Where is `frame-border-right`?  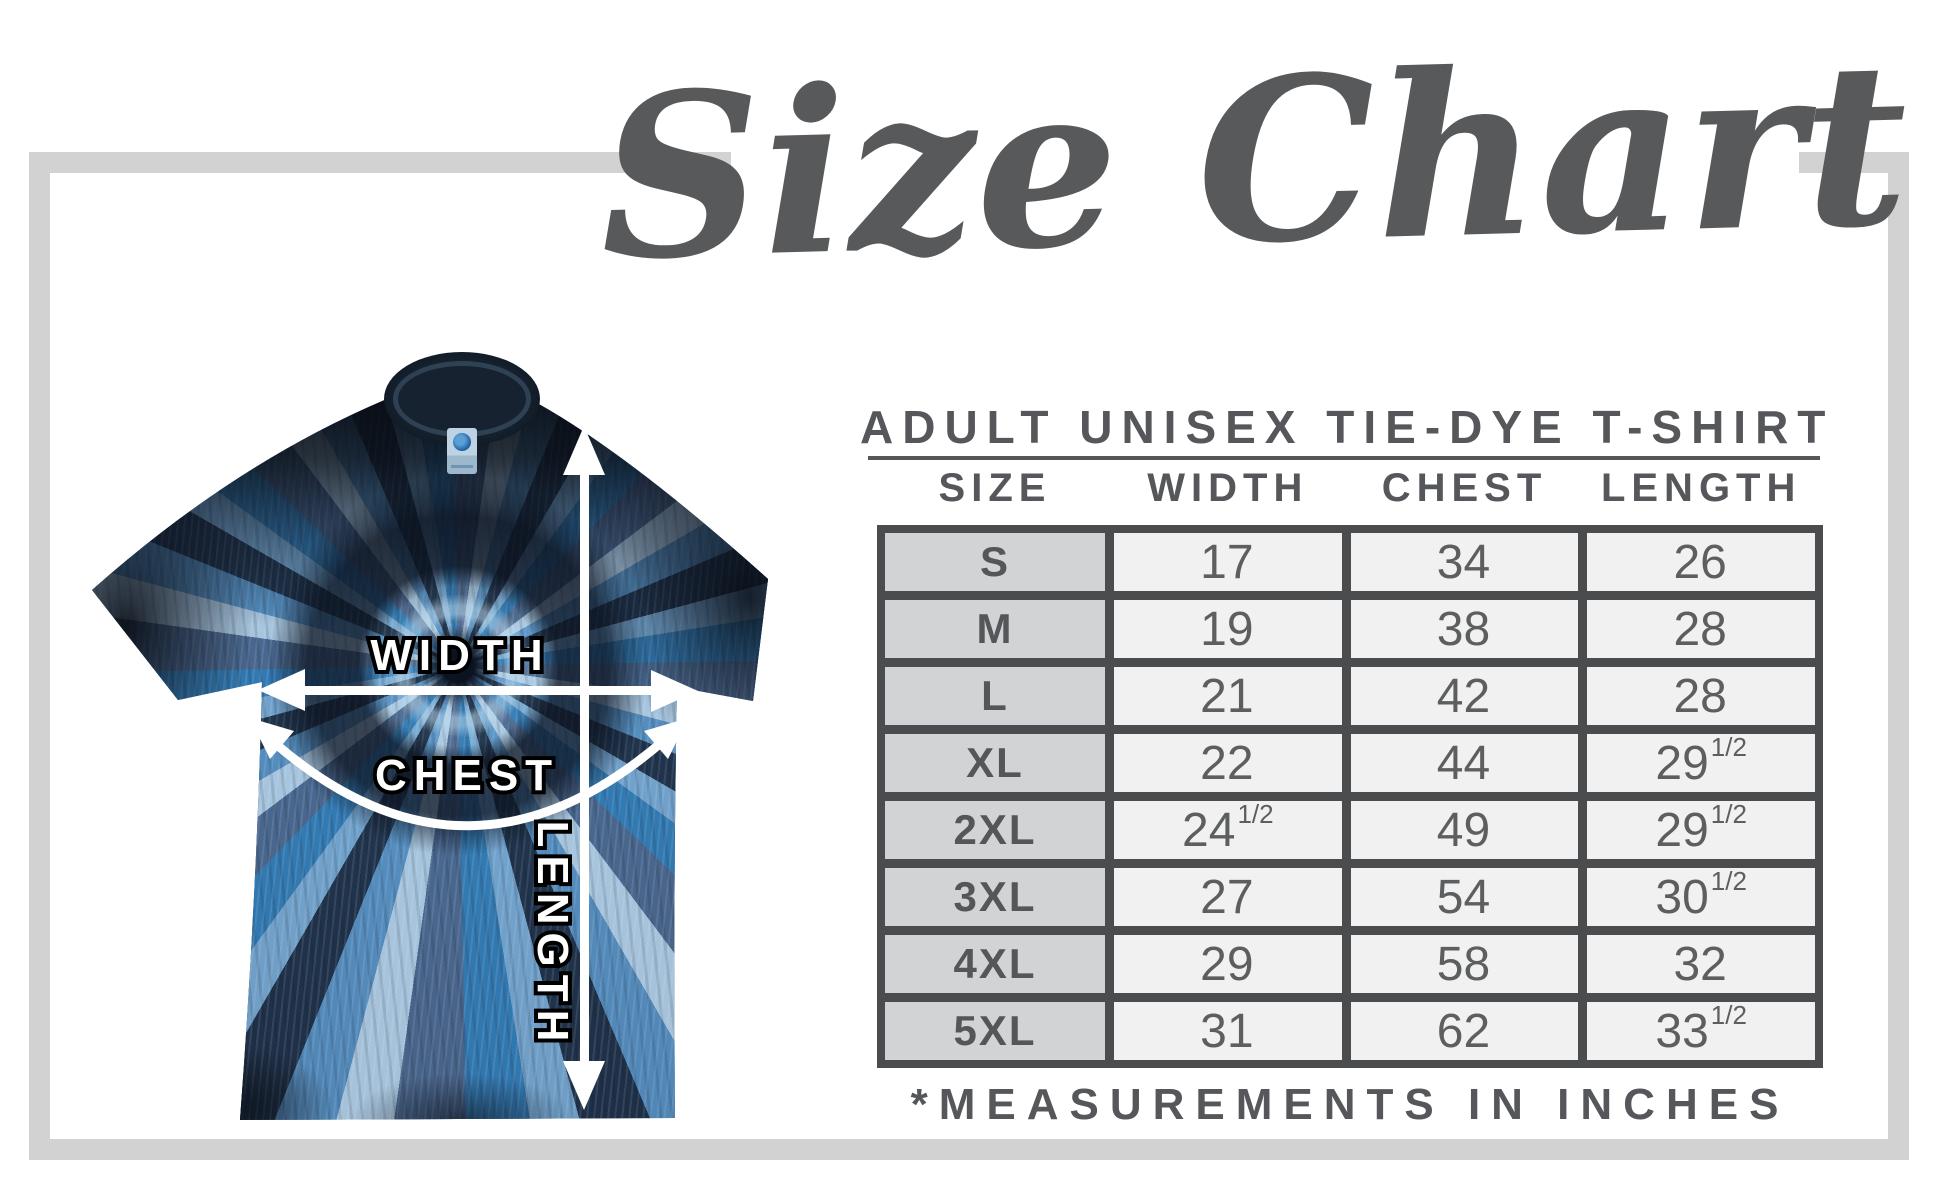 frame-border-right is located at coordinates (1898, 656).